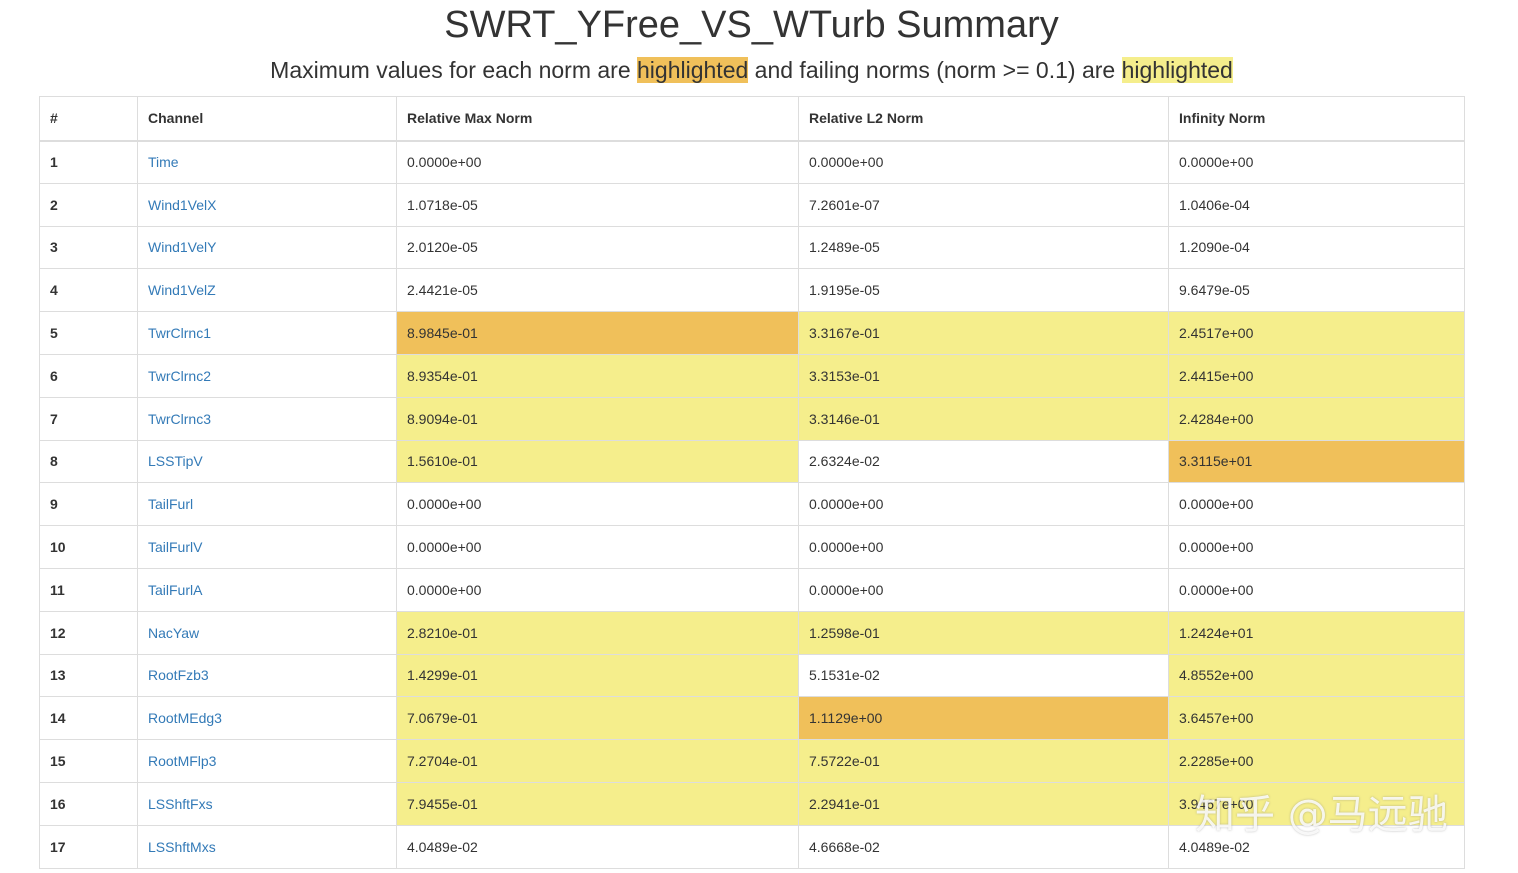 Image resolution: width=1518 pixels, height=873 pixels. What do you see at coordinates (88, 846) in the screenshot?
I see `row-number-cell: 17` at bounding box center [88, 846].